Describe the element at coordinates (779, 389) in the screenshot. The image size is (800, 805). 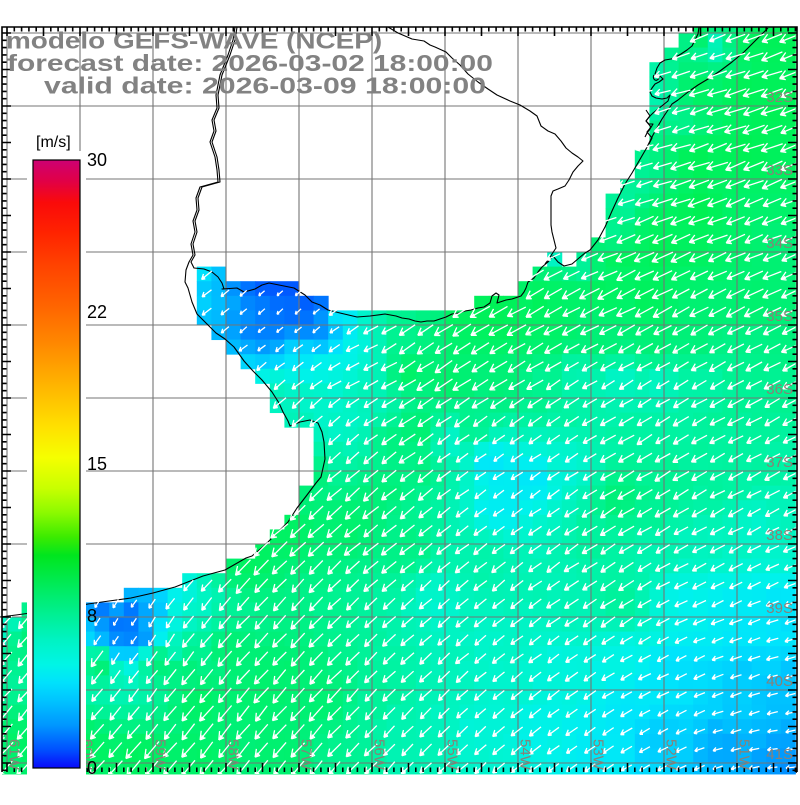
I see `svg-text: 36S` at that location.